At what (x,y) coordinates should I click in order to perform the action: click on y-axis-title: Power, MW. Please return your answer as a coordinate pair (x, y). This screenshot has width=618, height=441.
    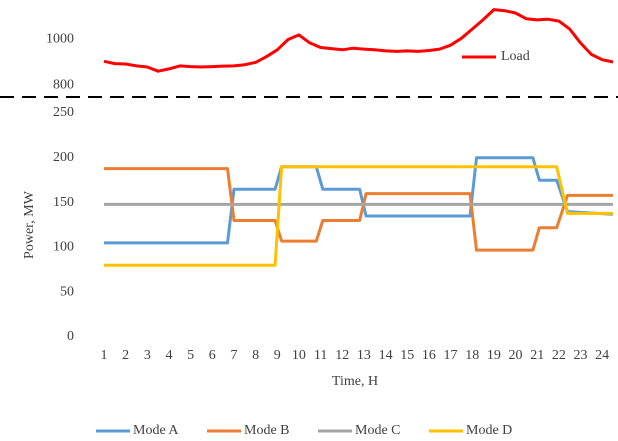
    Looking at the image, I should click on (29, 224).